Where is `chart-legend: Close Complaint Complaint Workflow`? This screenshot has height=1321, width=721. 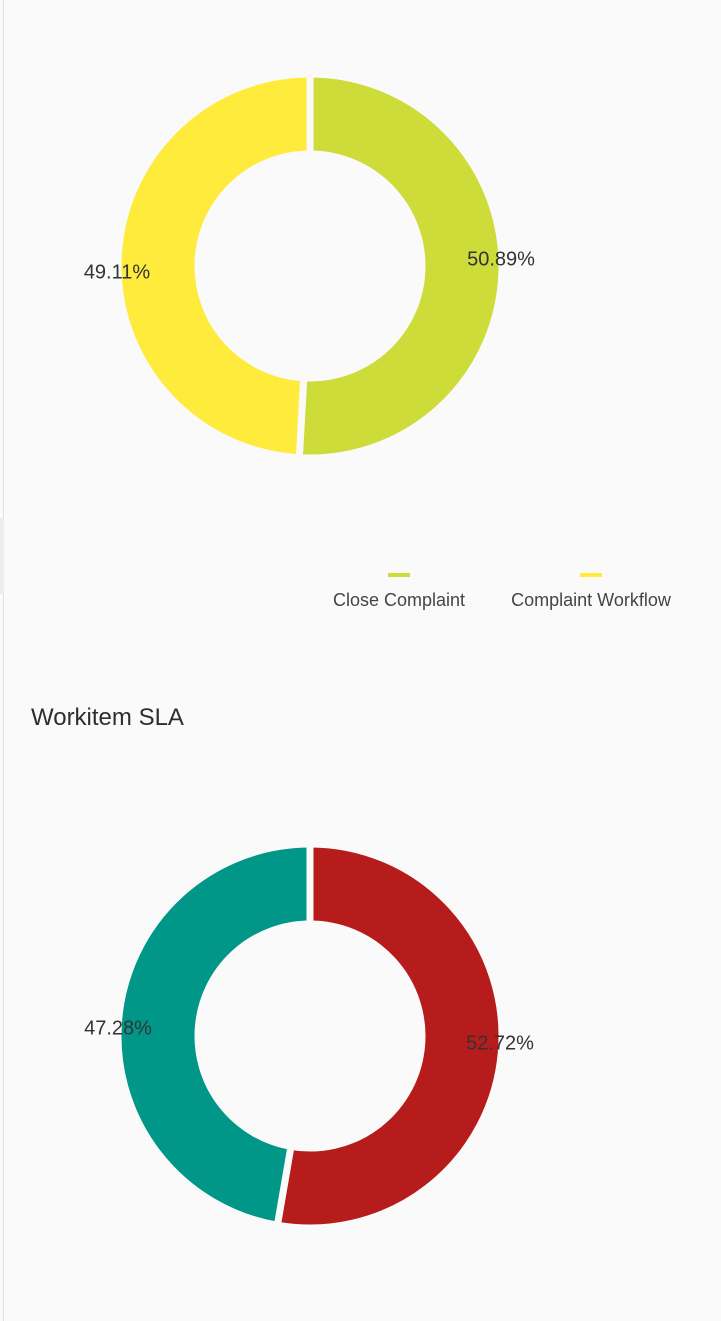 chart-legend: Close Complaint Complaint Workflow is located at coordinates (360, 593).